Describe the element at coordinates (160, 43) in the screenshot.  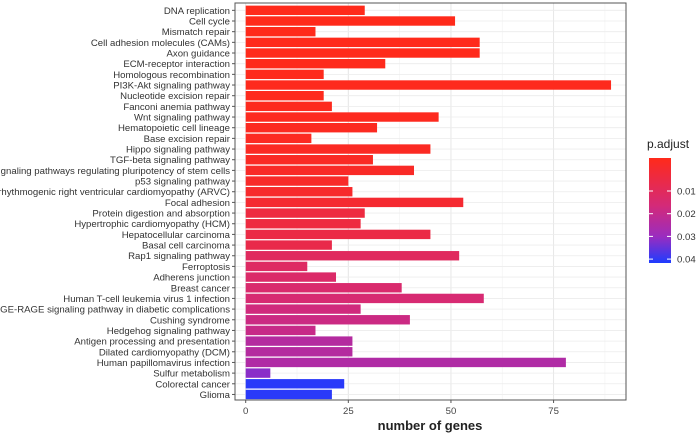
I see `category-label: Cell adhesion molecules (CAMs)` at that location.